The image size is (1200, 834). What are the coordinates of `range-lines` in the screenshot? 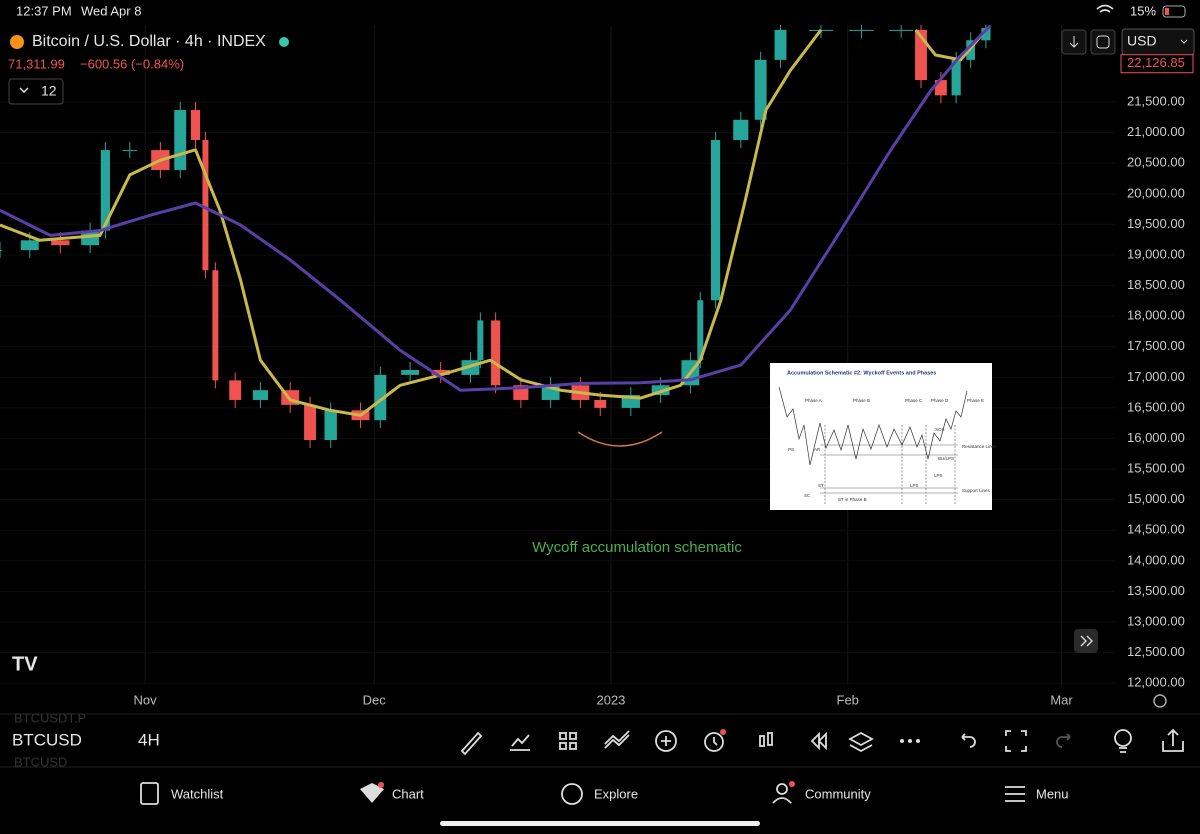 It's located at (889, 469).